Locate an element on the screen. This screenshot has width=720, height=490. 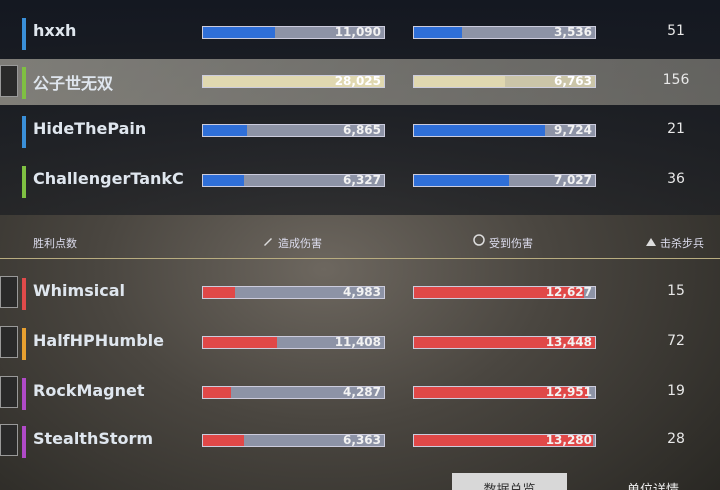
kill-count: 21 is located at coordinates (676, 129).